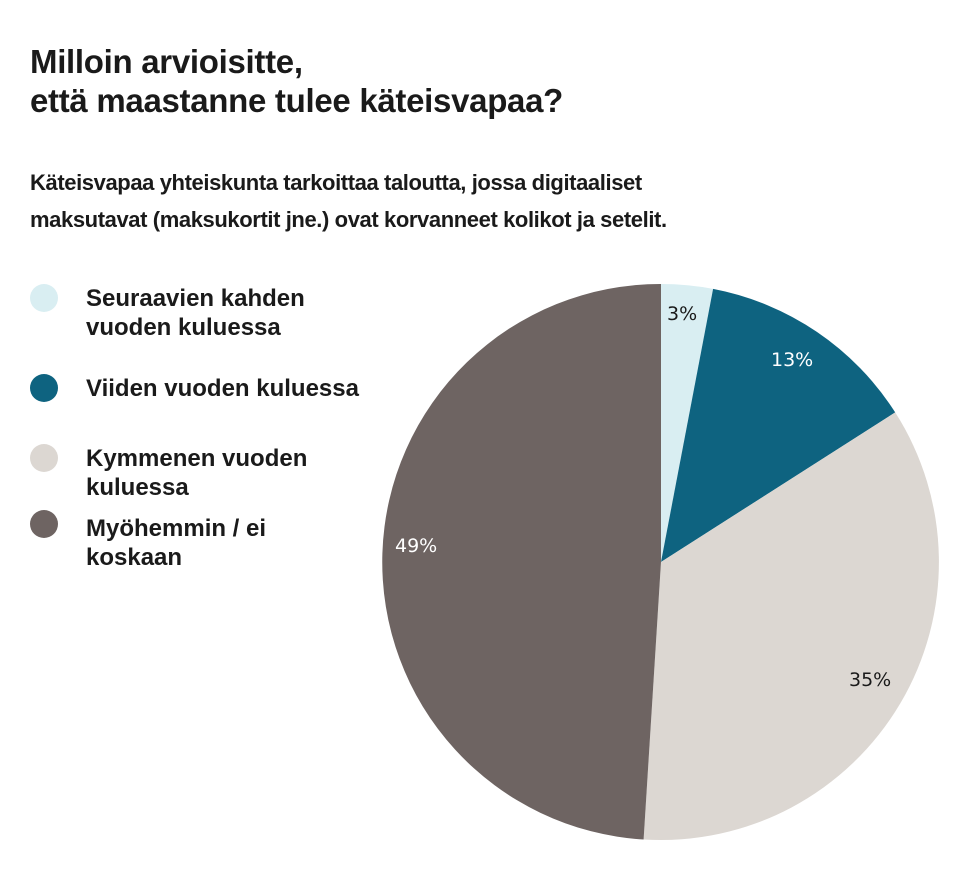 The height and width of the screenshot is (888, 960). Describe the element at coordinates (197, 458) in the screenshot. I see `legend-label-line: Kymmenen vuoden` at that location.